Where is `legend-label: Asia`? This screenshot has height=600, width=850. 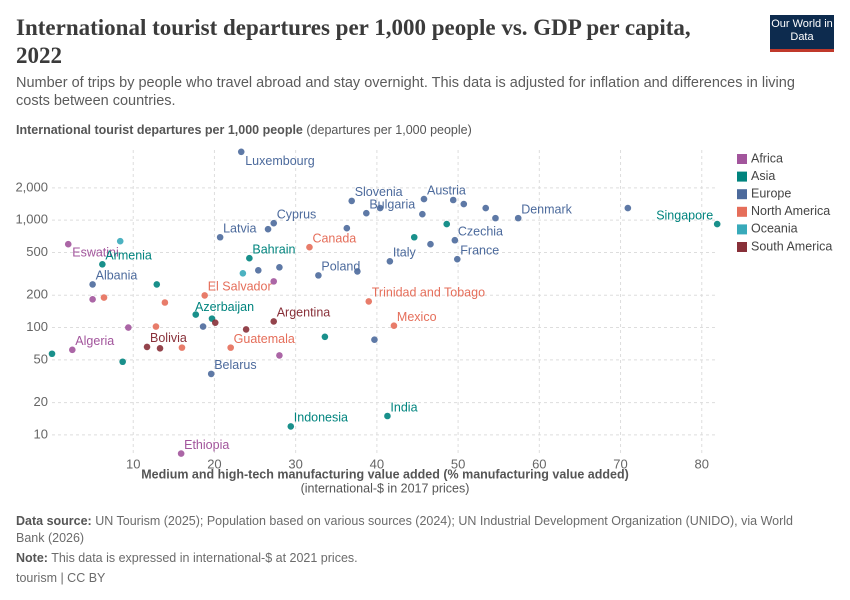 legend-label: Asia is located at coordinates (763, 176).